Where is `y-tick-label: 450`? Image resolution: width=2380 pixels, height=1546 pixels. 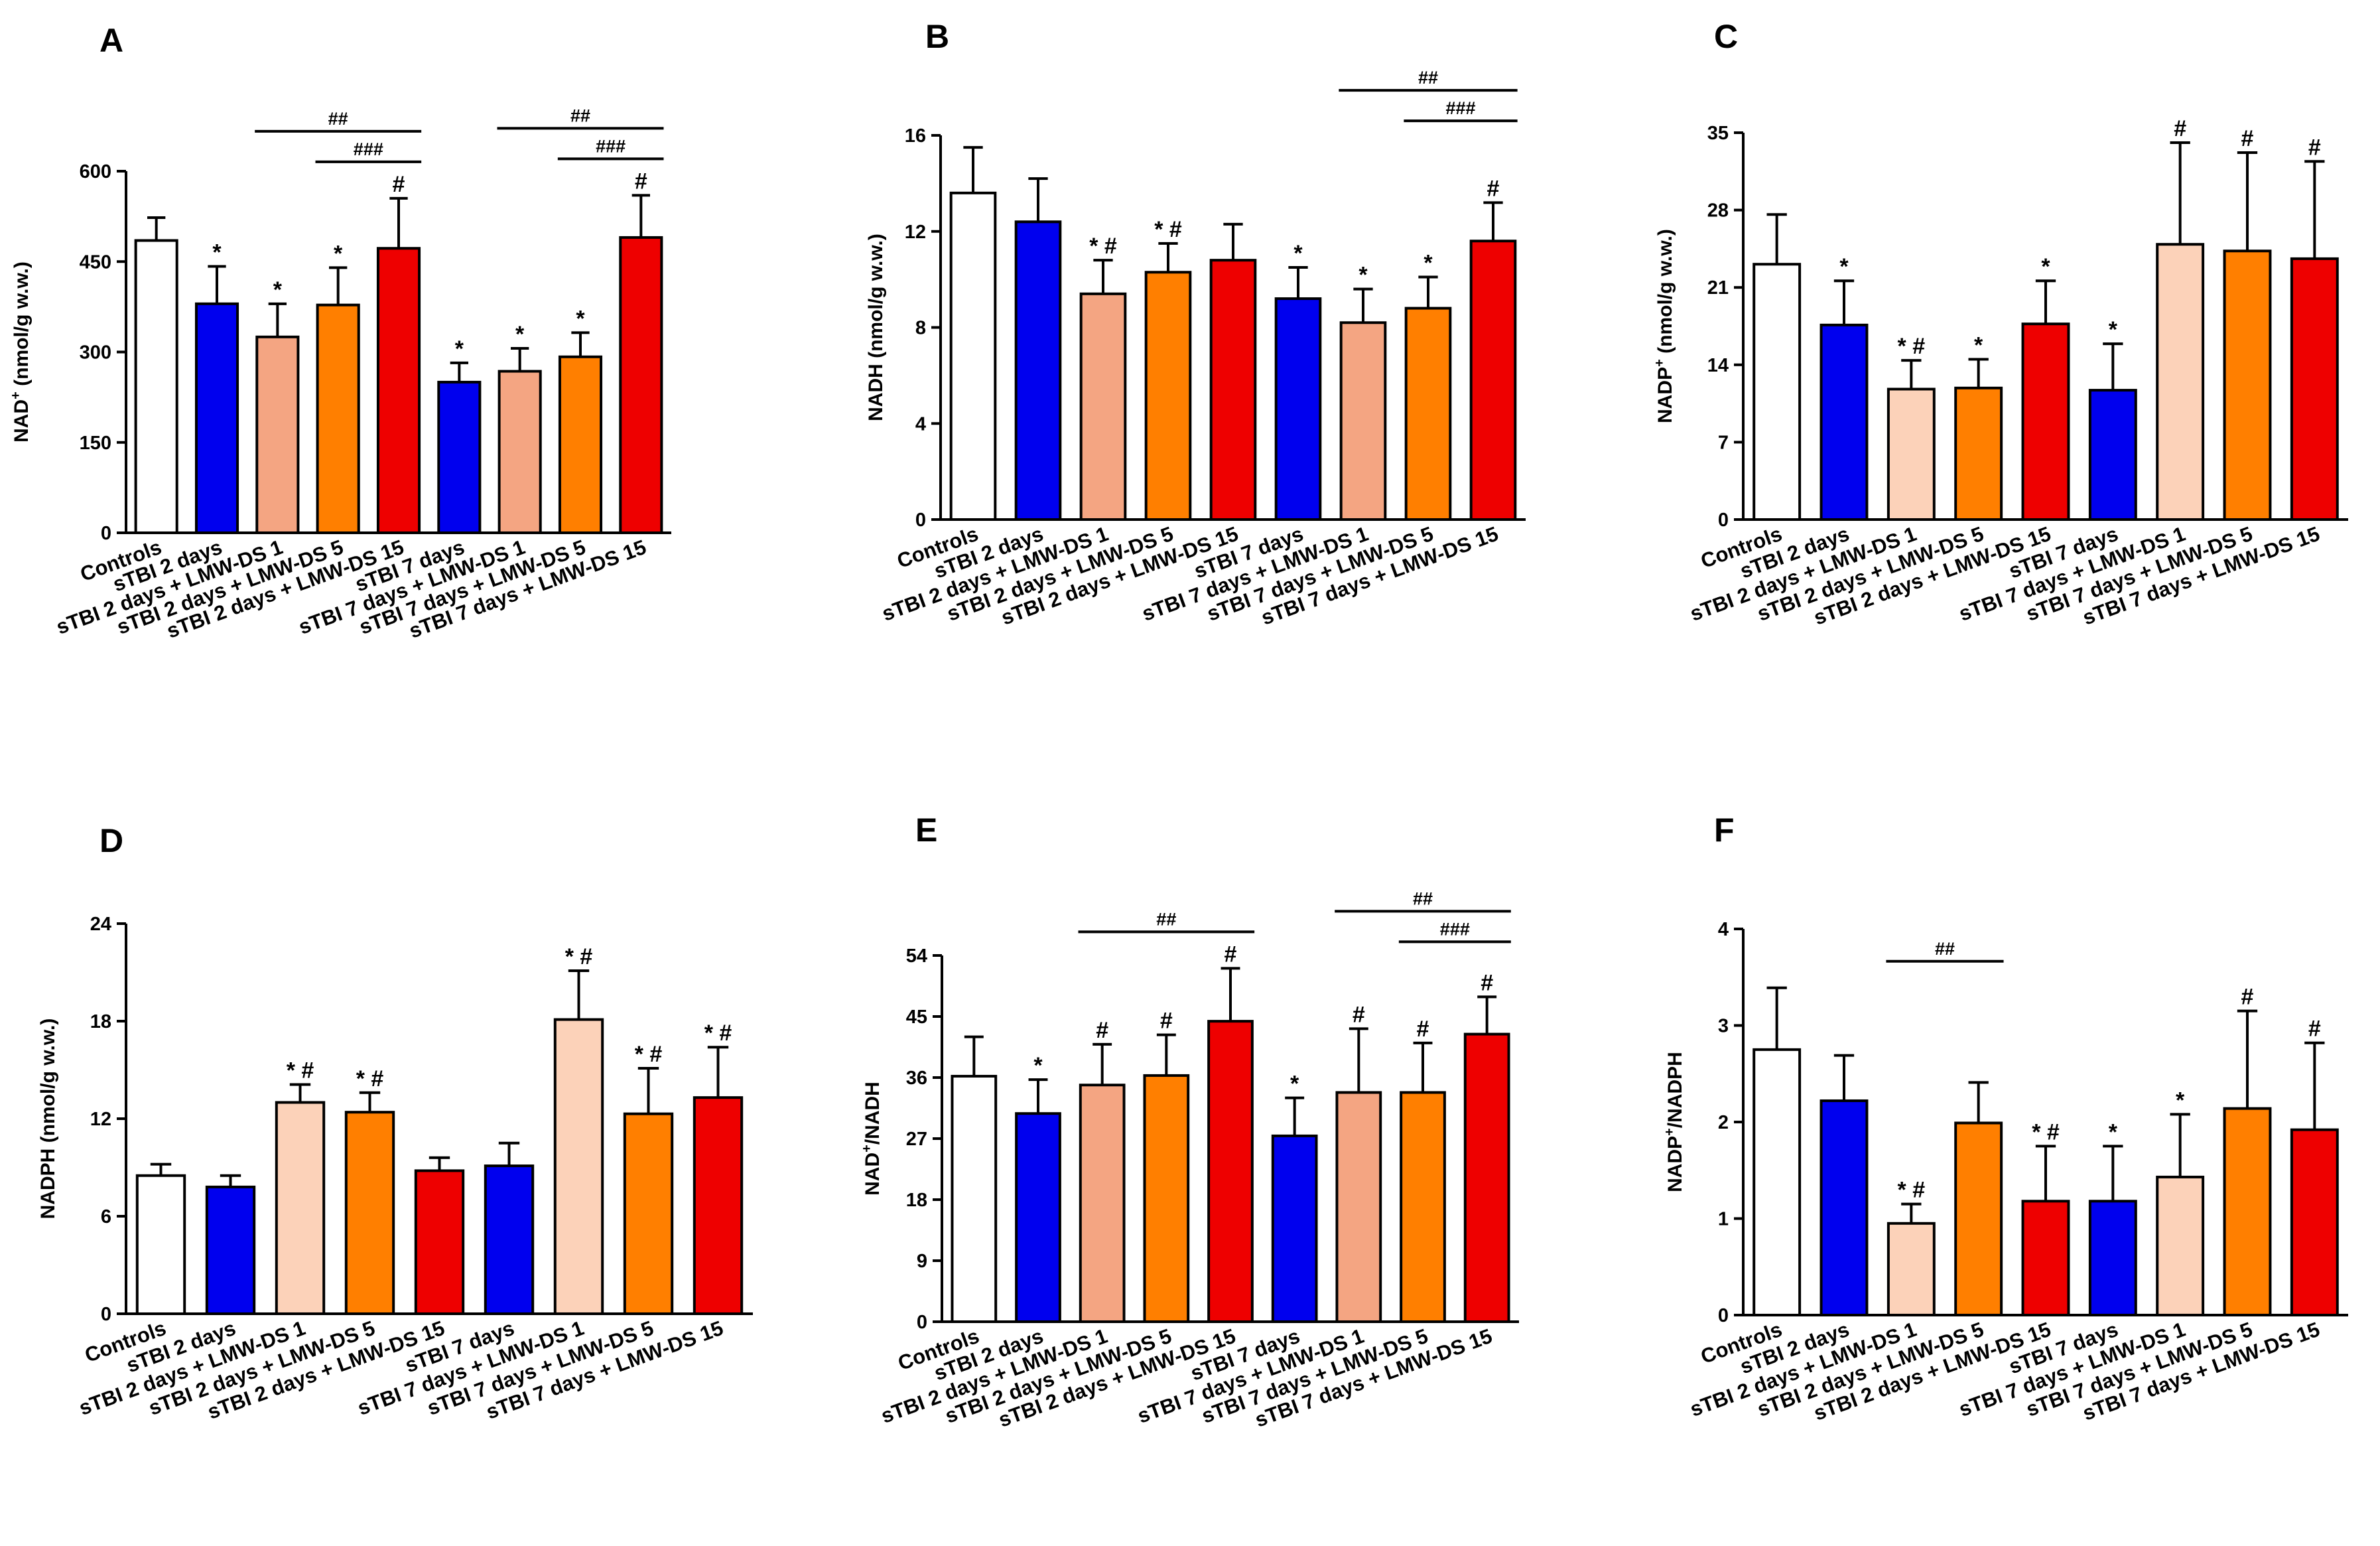 y-tick-label: 450 is located at coordinates (95, 262).